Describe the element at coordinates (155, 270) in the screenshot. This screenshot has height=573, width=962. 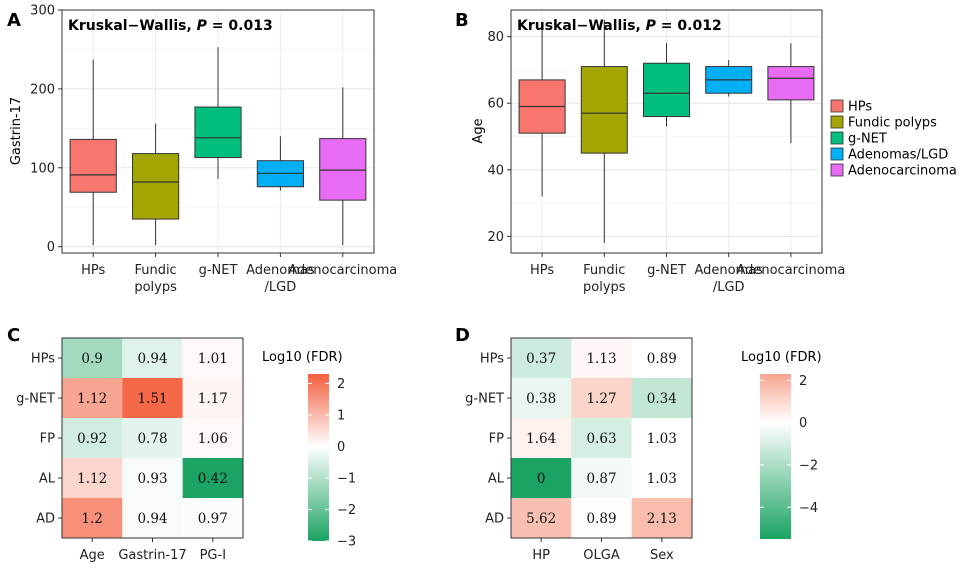
I see `x-tick-label: Fundic` at that location.